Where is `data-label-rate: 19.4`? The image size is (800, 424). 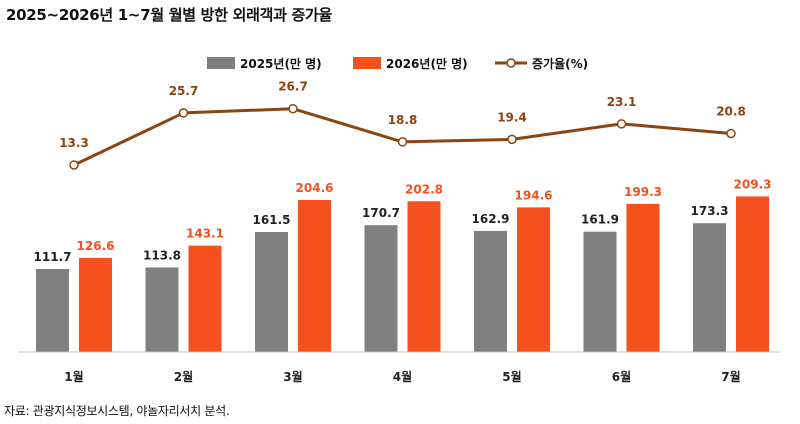 data-label-rate: 19.4 is located at coordinates (512, 117).